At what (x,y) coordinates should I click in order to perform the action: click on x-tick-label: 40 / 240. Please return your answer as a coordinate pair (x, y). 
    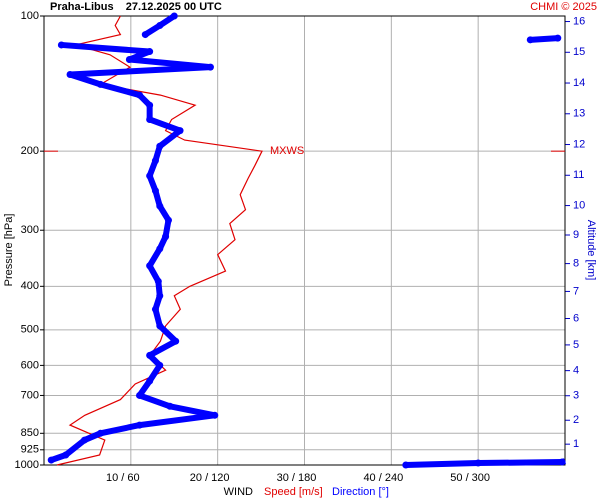
    Looking at the image, I should click on (383, 478).